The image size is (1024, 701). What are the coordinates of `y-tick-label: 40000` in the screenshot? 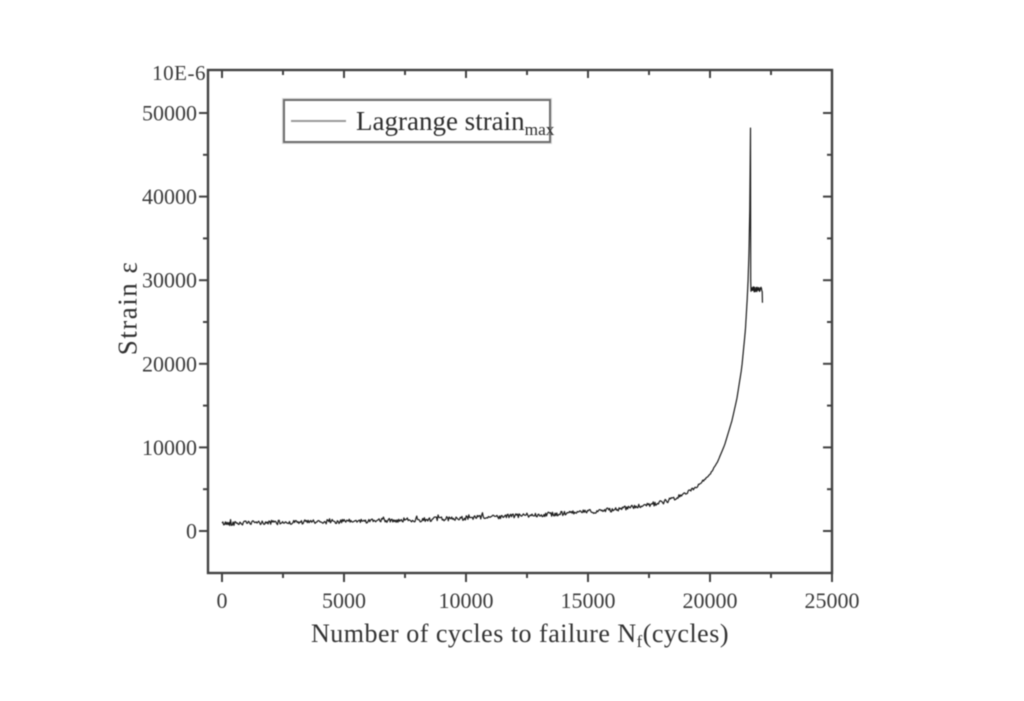 It's located at (169, 196).